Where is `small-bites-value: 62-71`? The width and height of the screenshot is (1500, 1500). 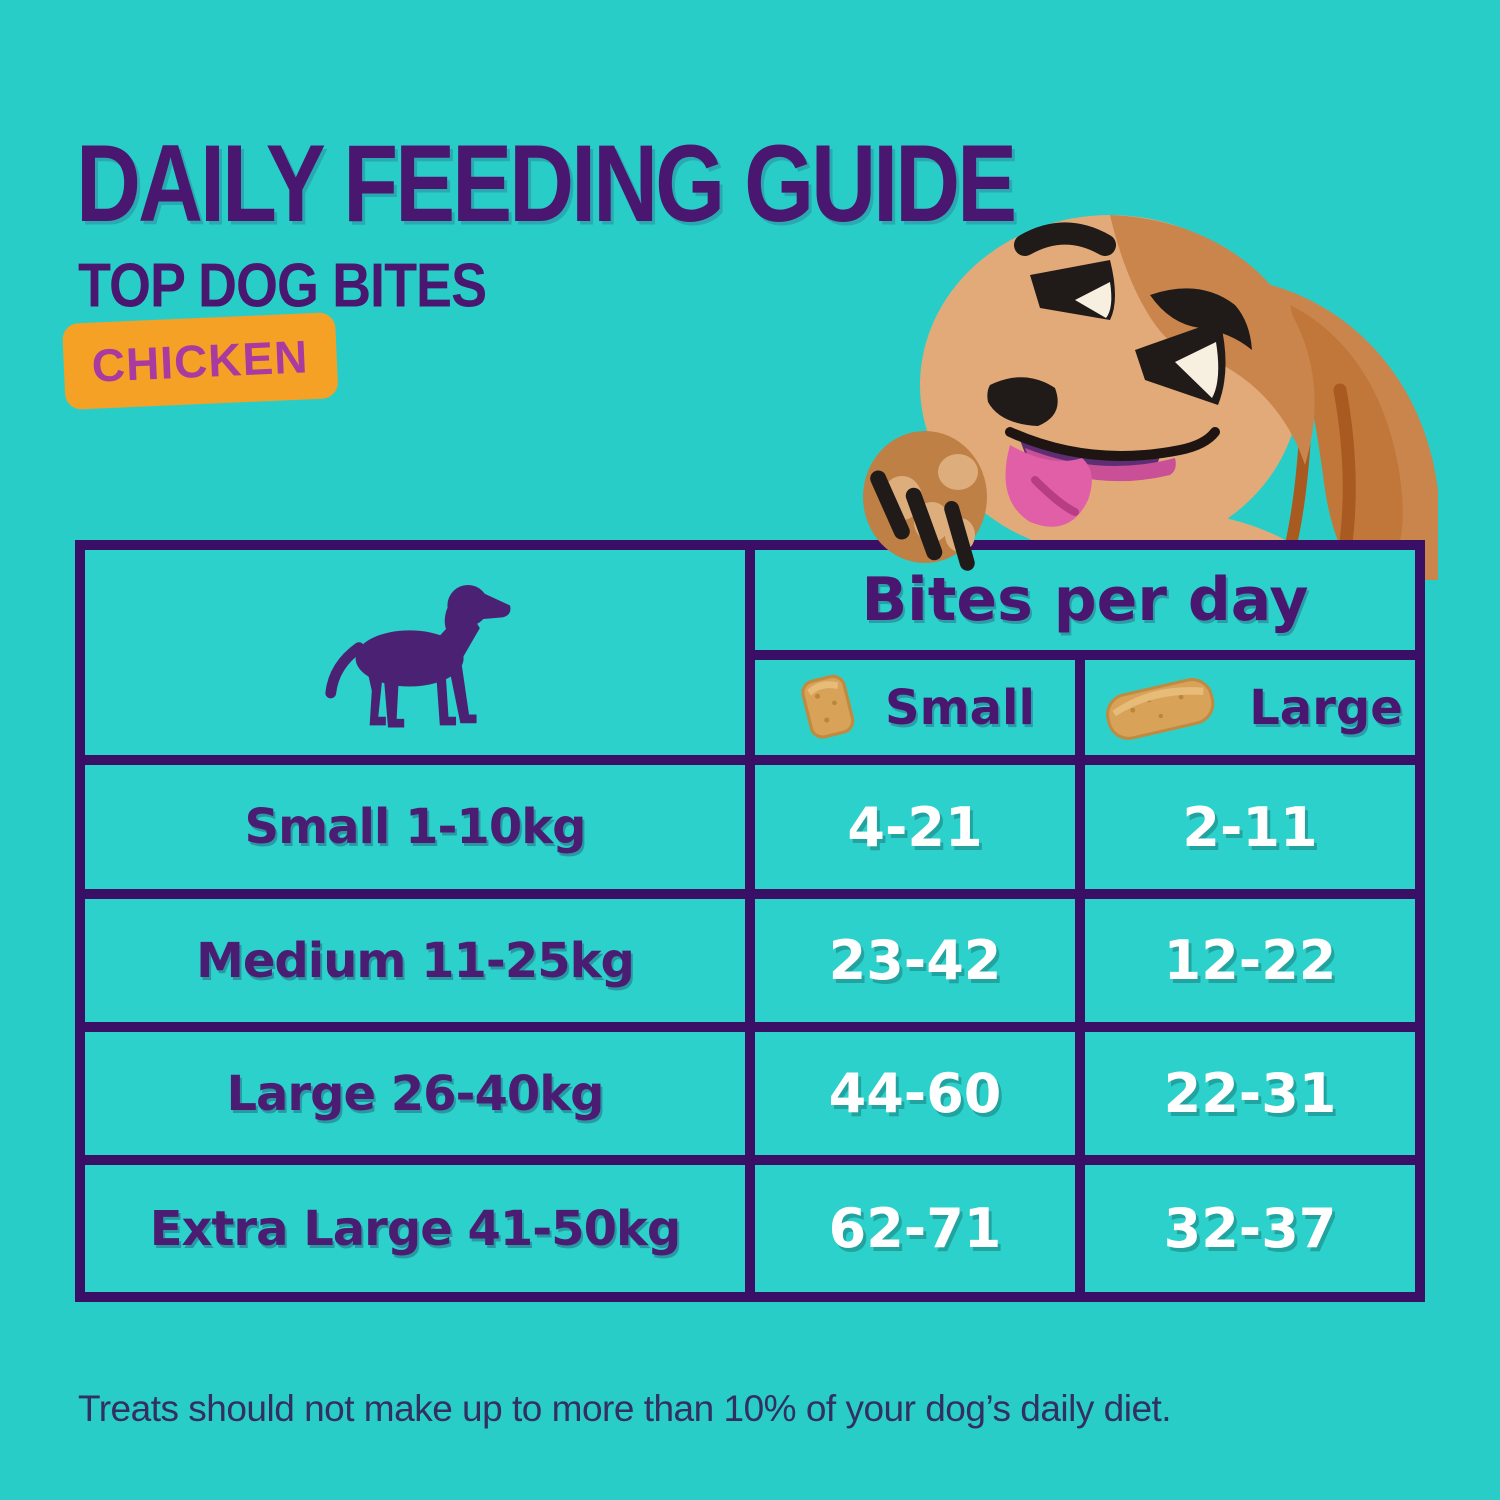 small-bites-value: 62-71 is located at coordinates (915, 1228).